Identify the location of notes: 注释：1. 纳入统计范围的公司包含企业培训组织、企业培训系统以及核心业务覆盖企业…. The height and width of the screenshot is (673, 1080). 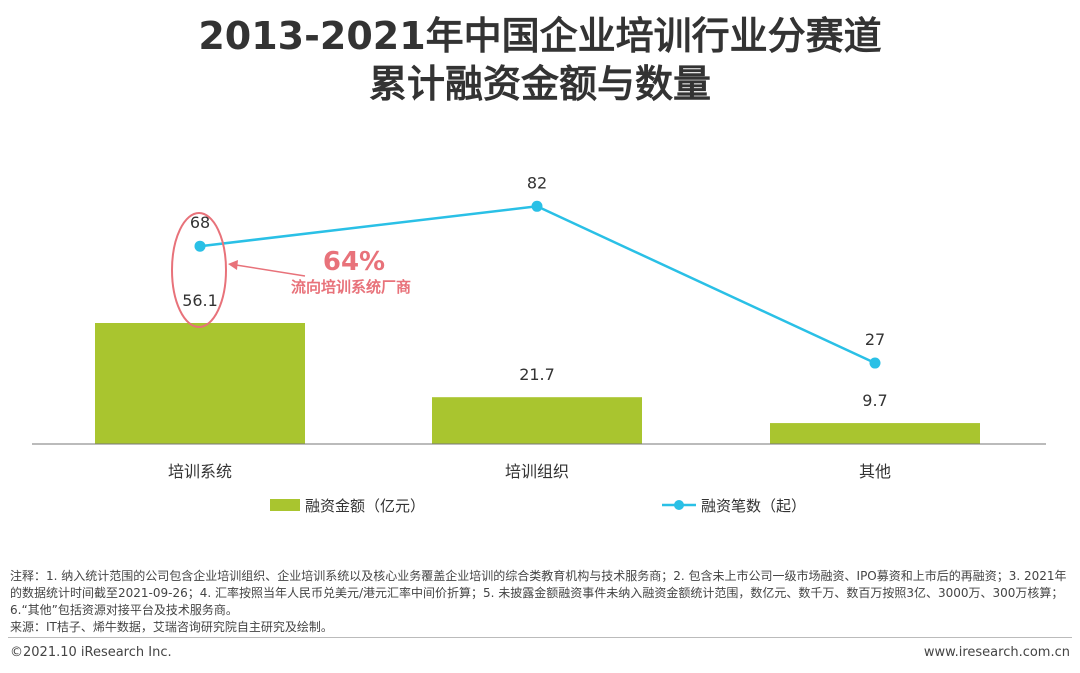
(539, 602).